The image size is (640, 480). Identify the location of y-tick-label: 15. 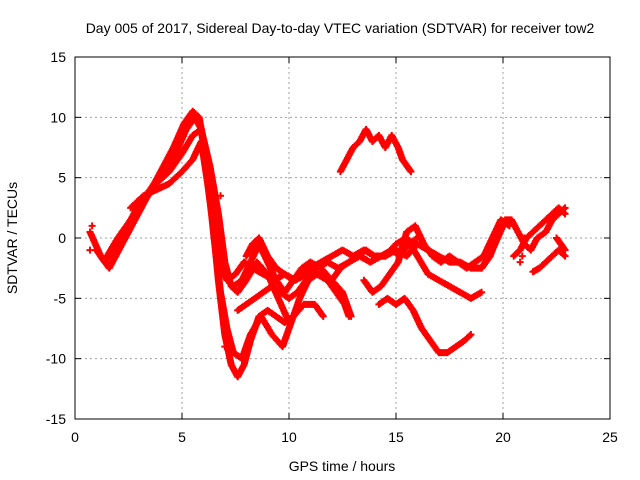
(58, 57).